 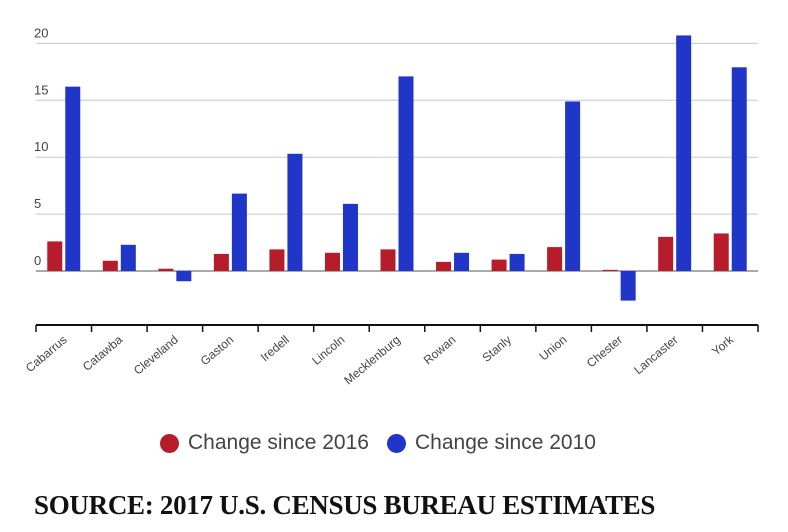 I want to click on bar-catawba-2016, so click(x=110, y=265).